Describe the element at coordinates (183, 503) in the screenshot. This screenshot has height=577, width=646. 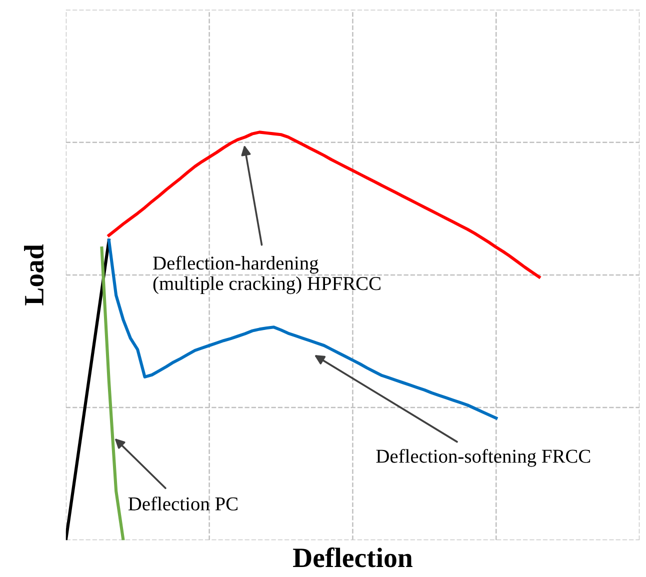
I see `annotation: Deflection PC` at that location.